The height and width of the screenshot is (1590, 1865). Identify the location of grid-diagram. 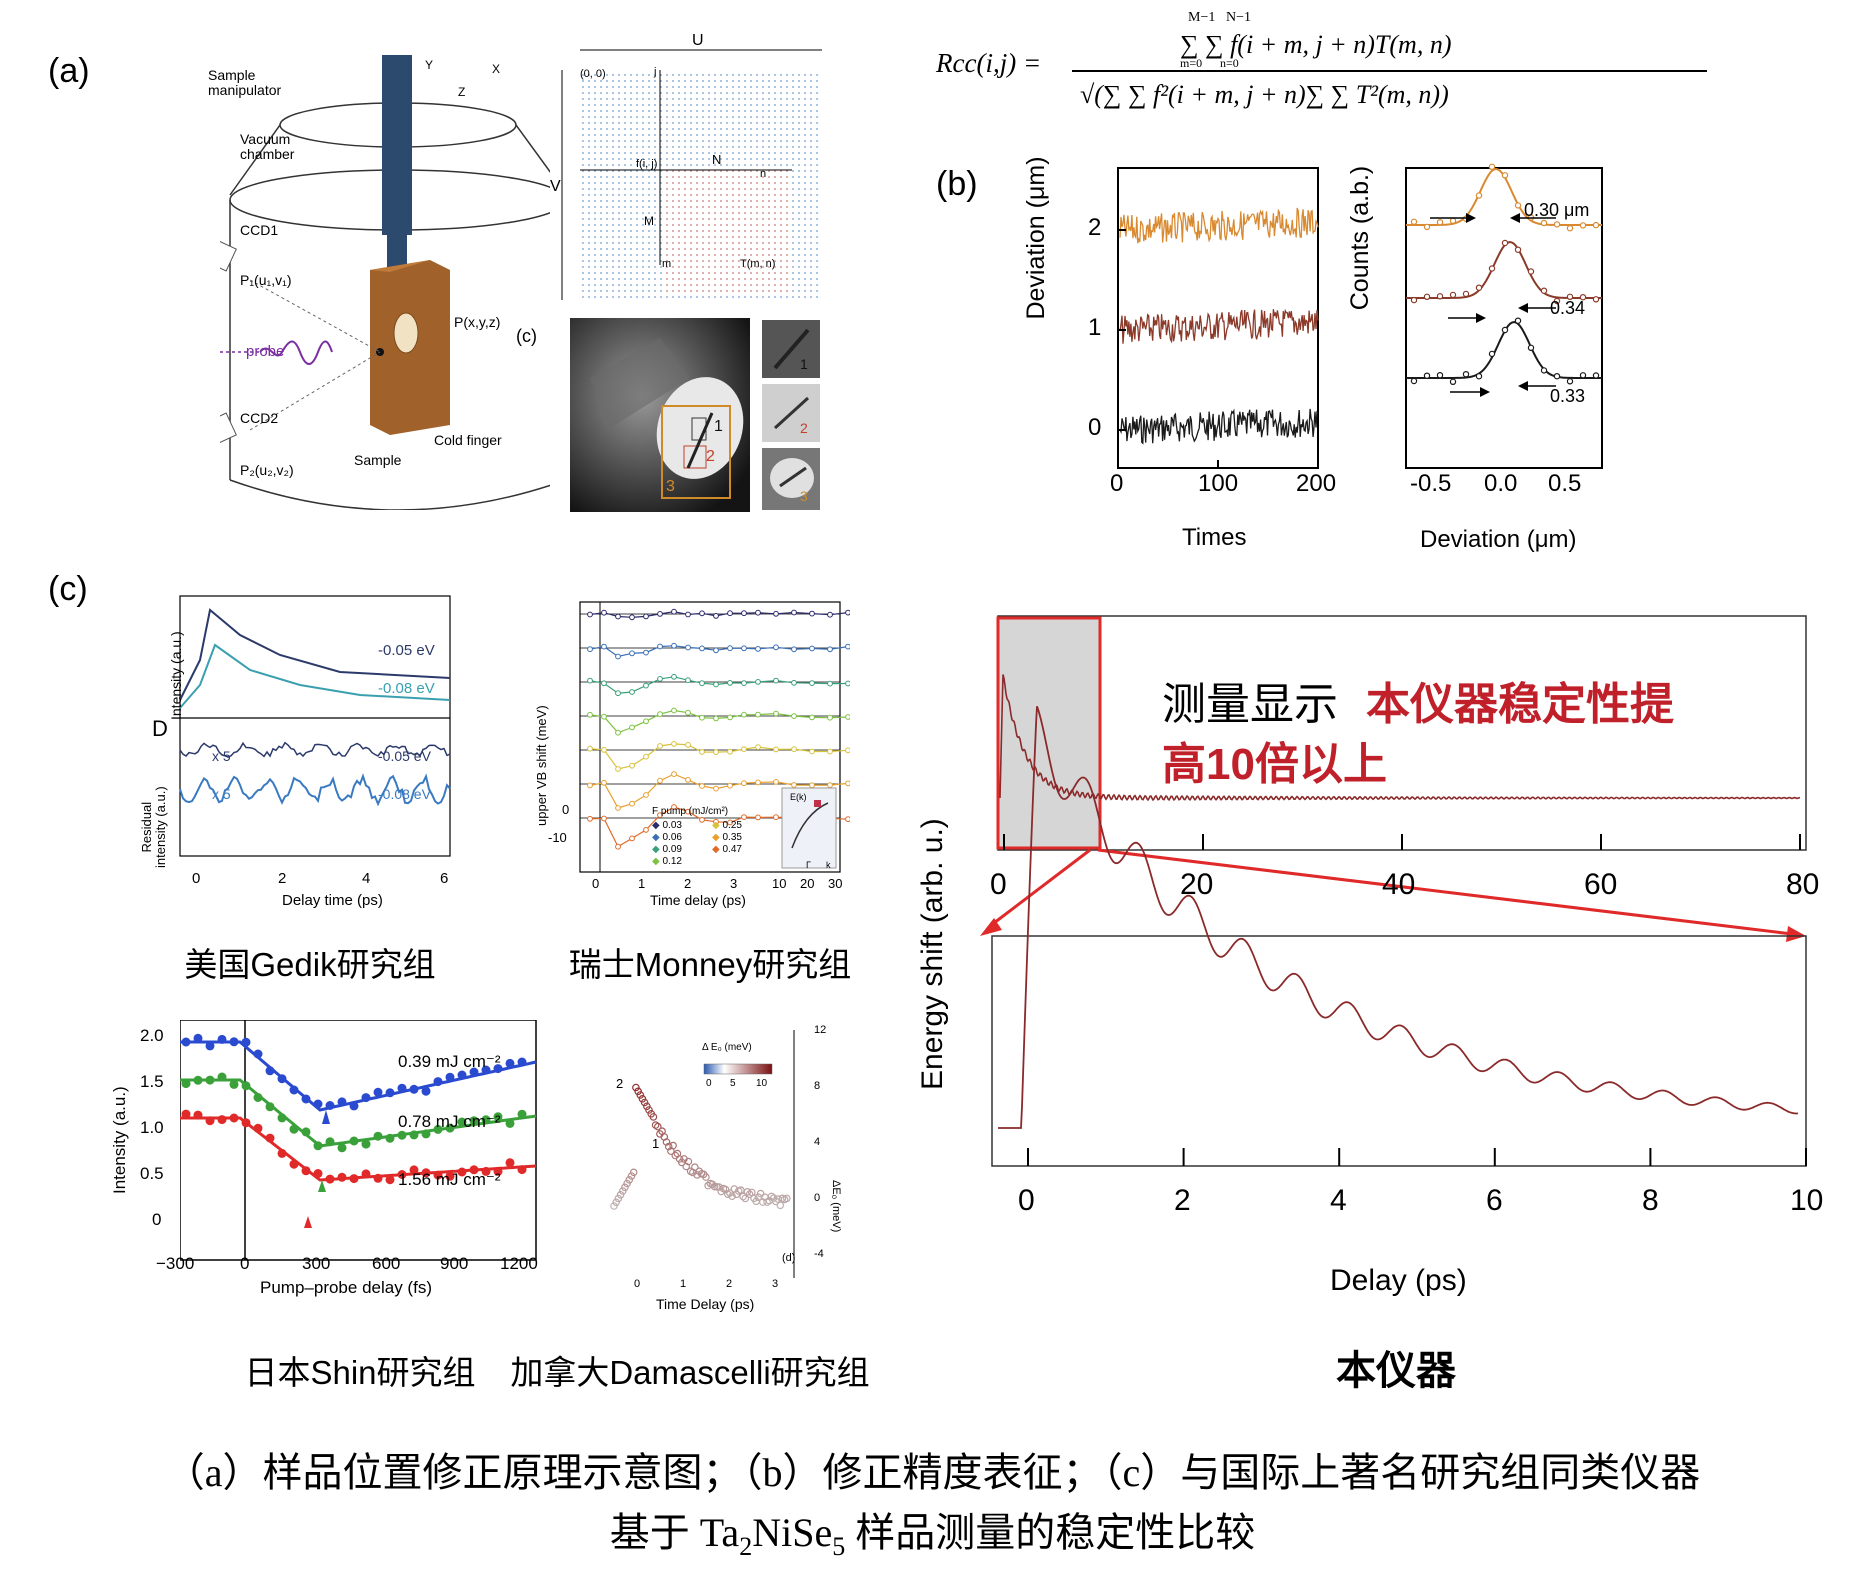
(691, 174).